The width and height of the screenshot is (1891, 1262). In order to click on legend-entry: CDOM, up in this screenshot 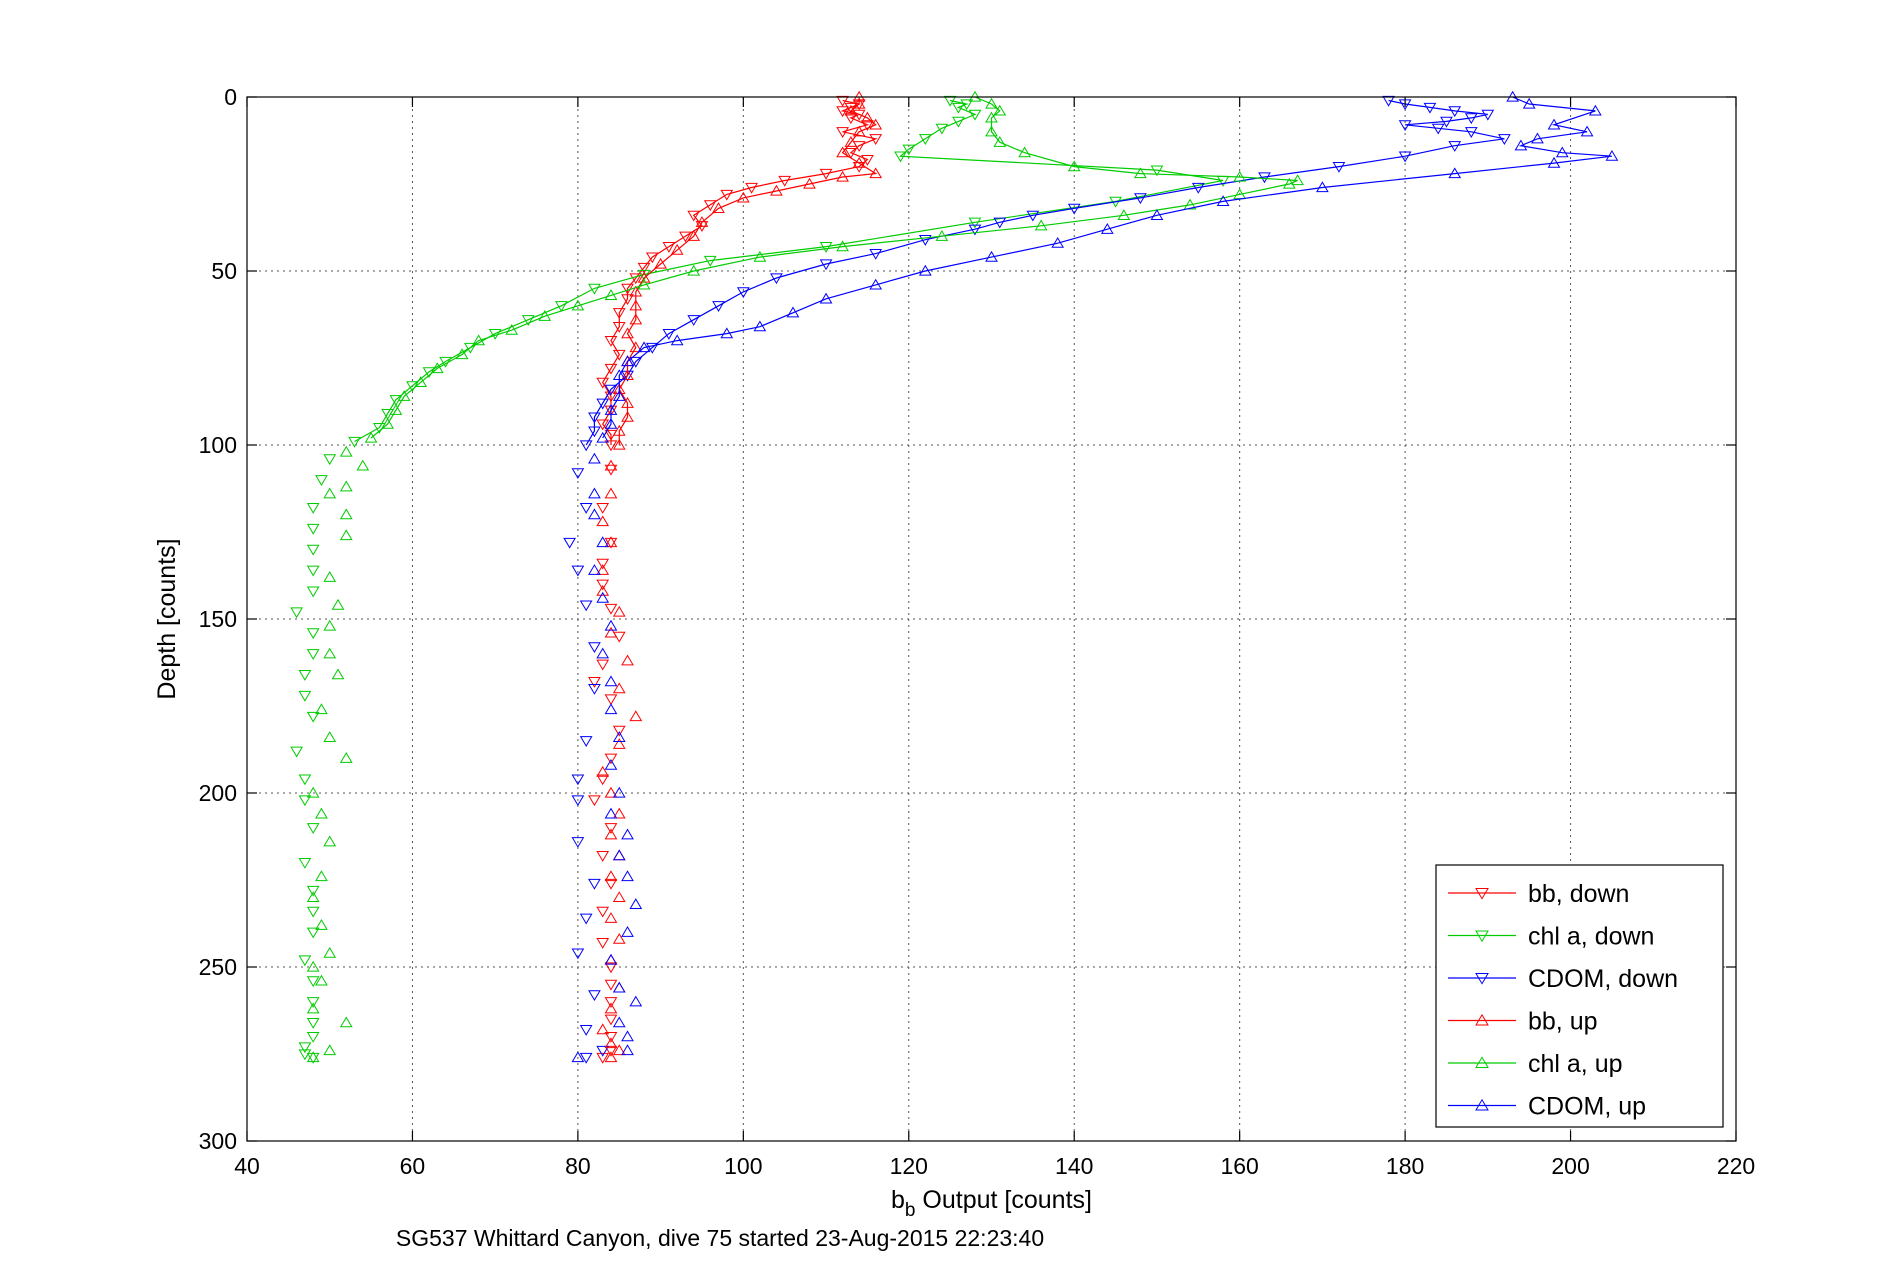, I will do `click(1547, 1107)`.